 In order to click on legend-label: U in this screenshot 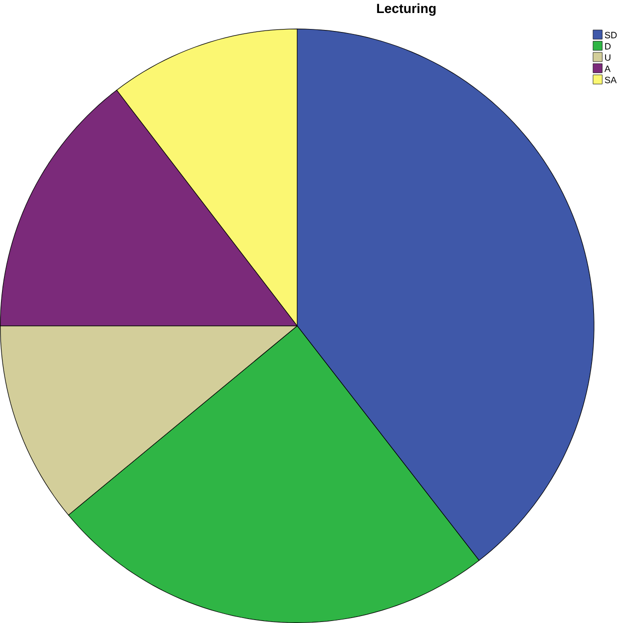, I will do `click(607, 57)`.